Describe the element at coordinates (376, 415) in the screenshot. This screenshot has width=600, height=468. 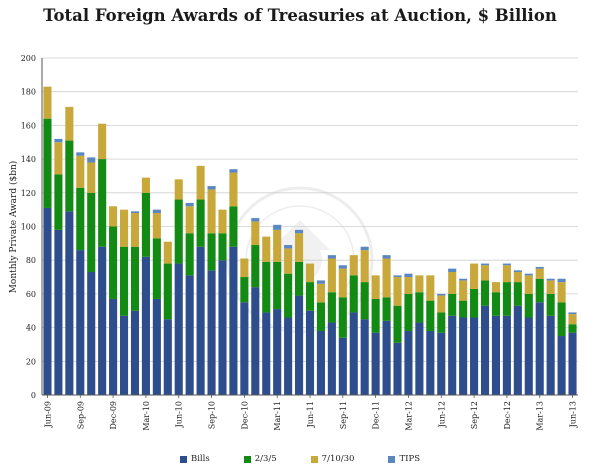
I see `x-tick-label: Dec-11` at that location.